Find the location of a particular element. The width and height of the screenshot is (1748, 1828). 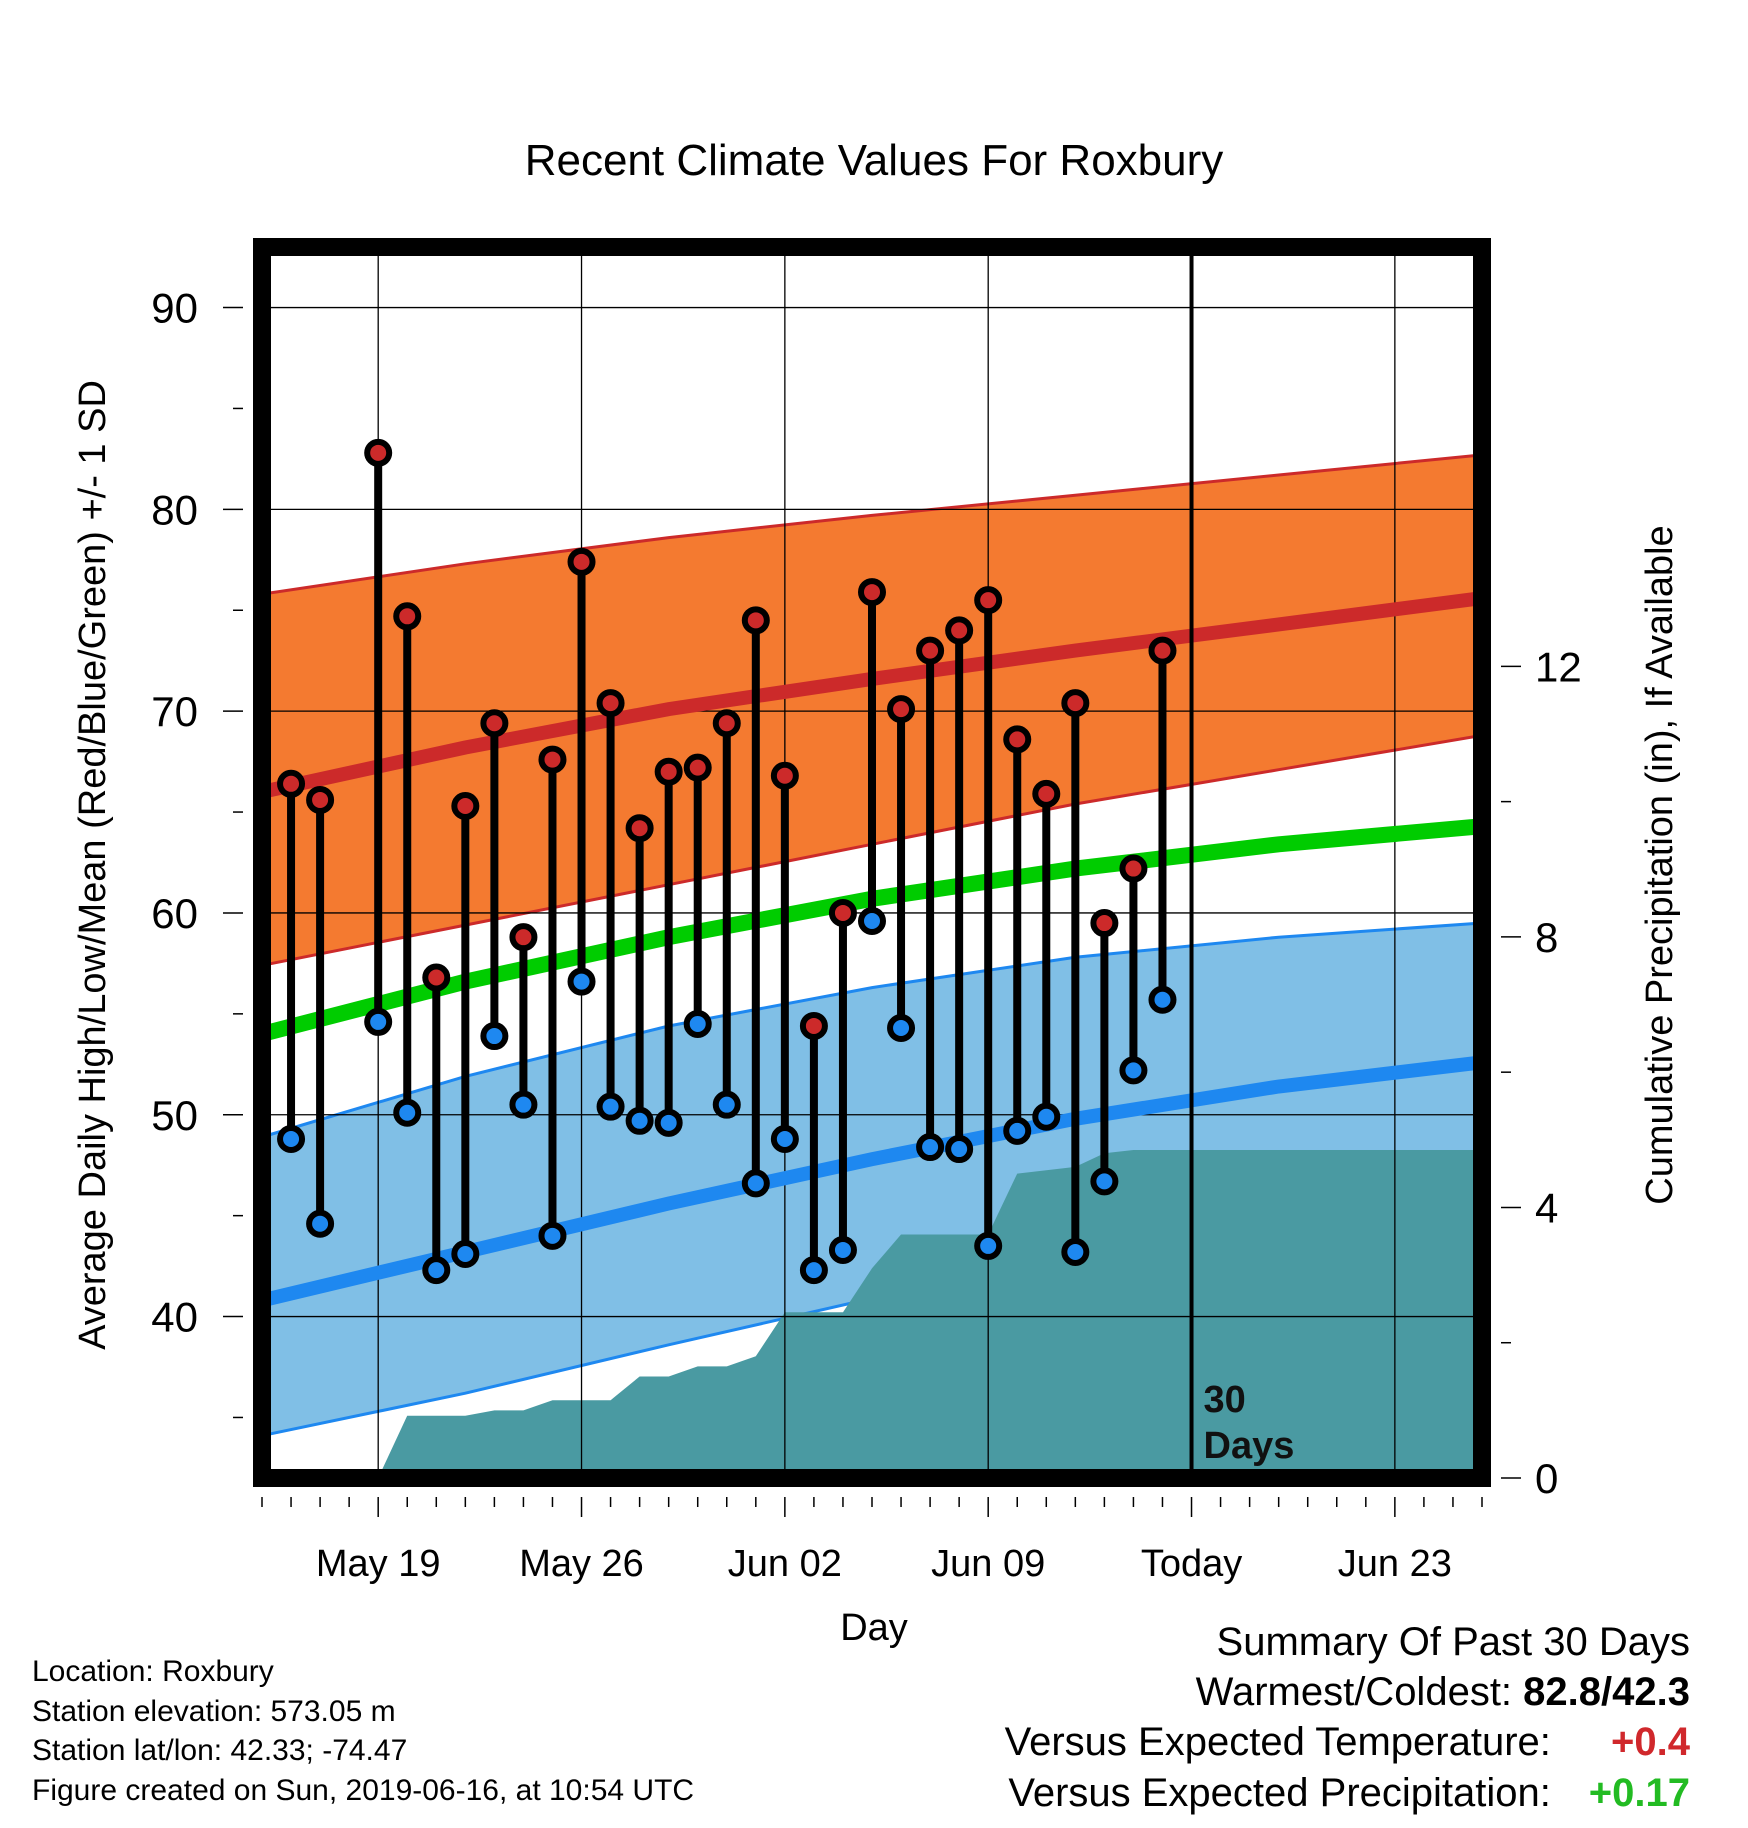

y-tick-label: 80 is located at coordinates (174, 509).